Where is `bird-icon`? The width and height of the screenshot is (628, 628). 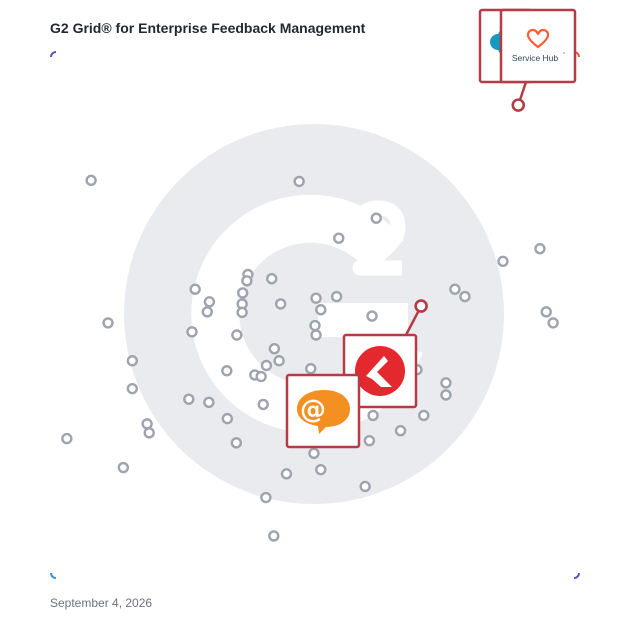
bird-icon is located at coordinates (379, 371).